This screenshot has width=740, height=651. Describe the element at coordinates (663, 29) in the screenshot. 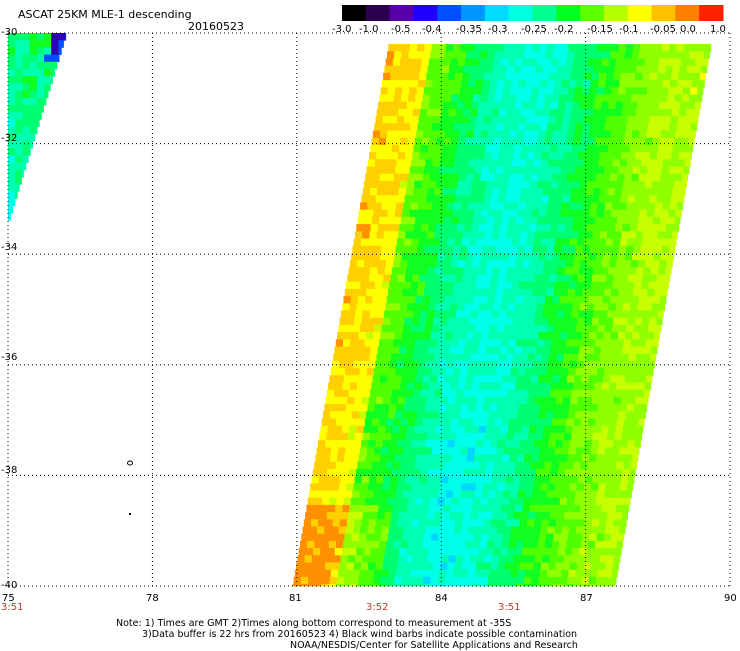

I see `colorbar-tick-label: -0.05` at that location.